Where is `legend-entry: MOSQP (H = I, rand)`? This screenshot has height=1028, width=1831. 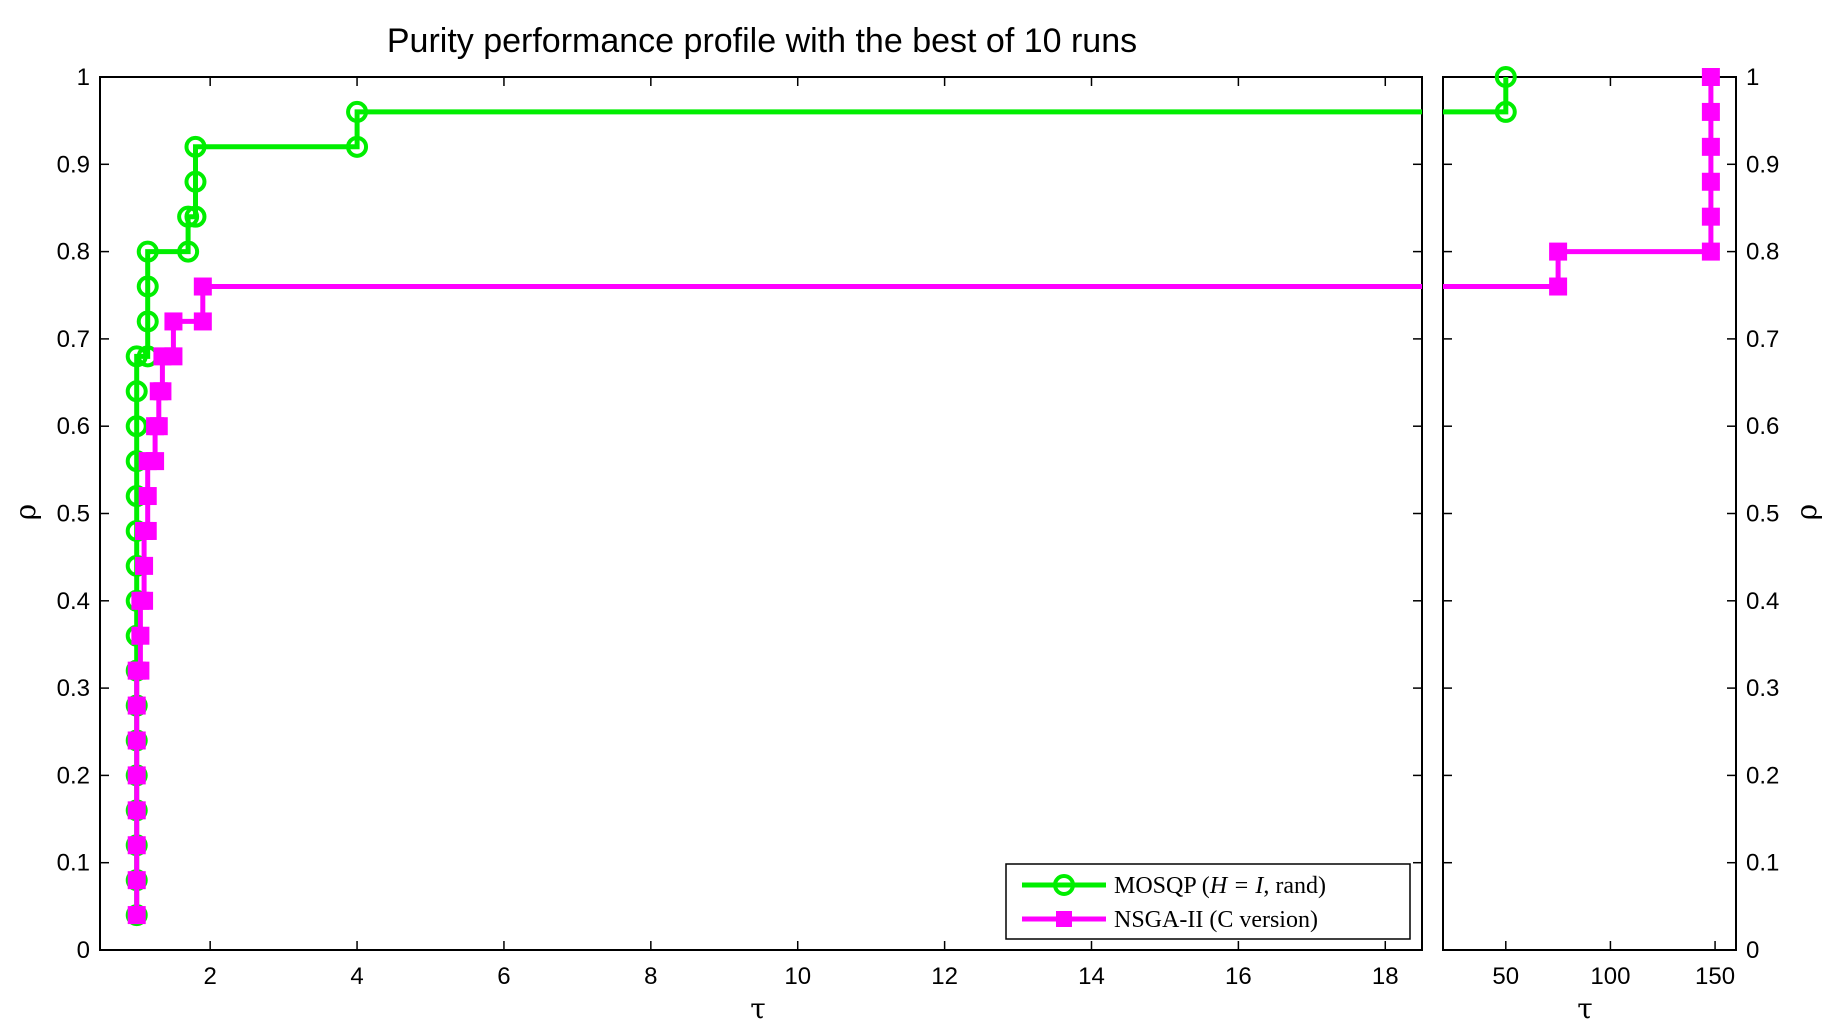 legend-entry: MOSQP (H = I, rand) is located at coordinates (1174, 886).